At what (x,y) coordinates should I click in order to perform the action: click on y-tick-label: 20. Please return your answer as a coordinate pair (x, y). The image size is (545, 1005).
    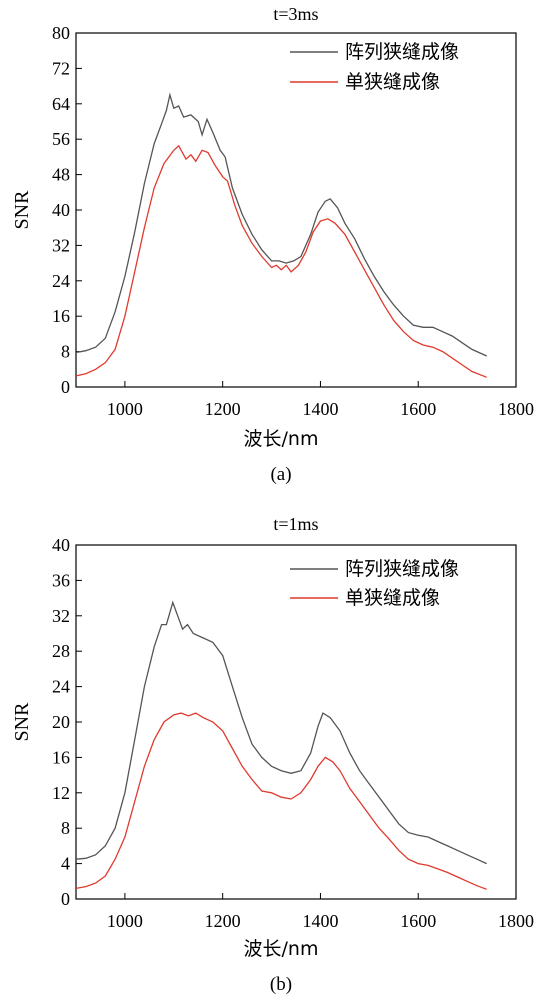
    Looking at the image, I should click on (61, 722).